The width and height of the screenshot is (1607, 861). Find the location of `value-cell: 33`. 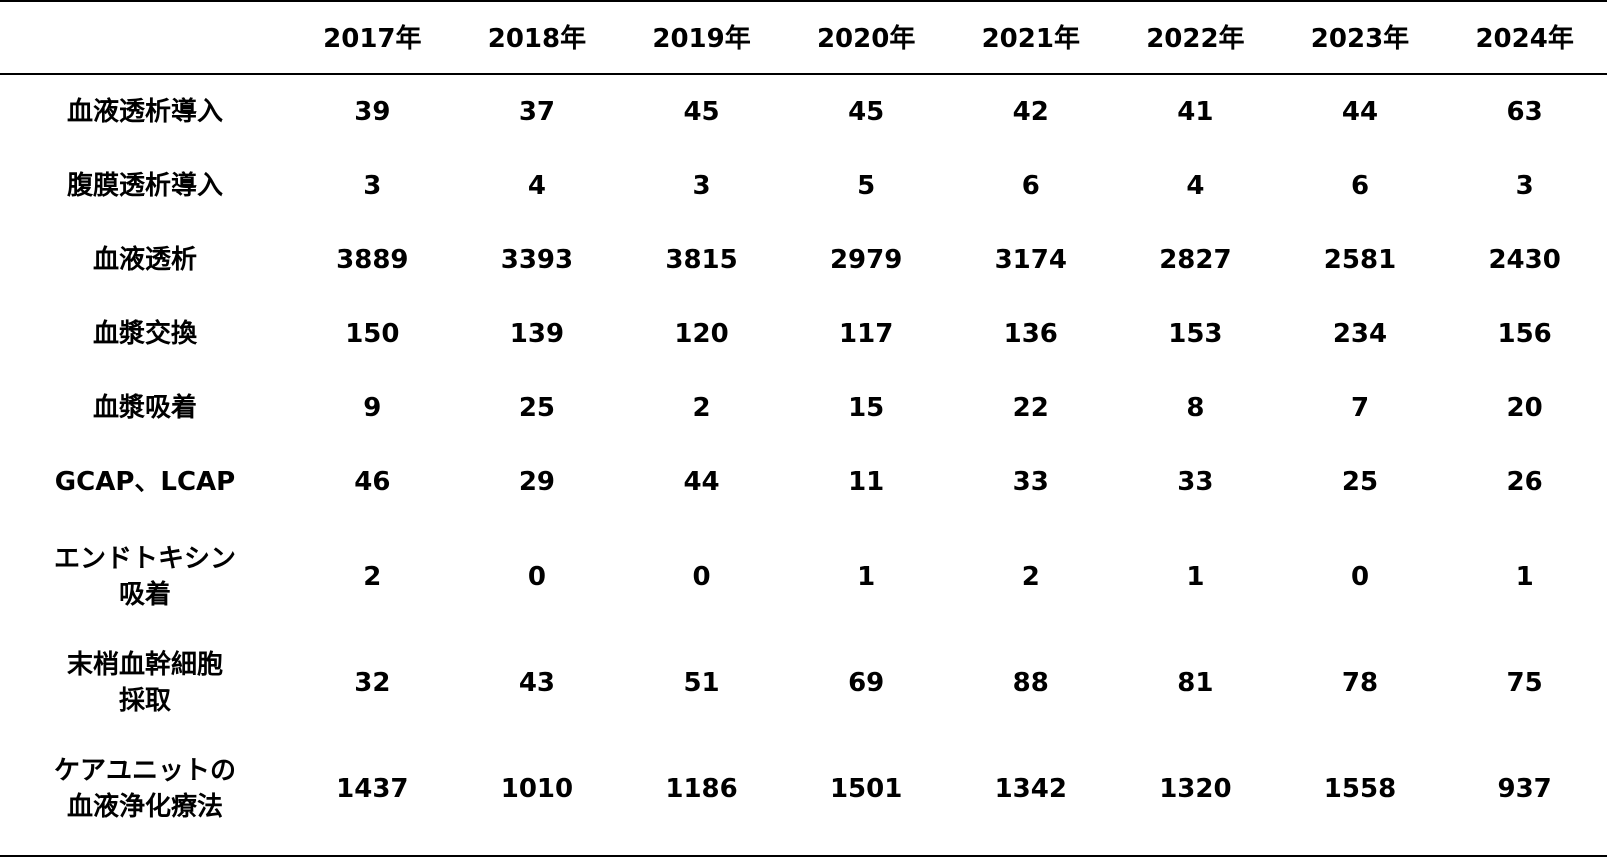

value-cell: 33 is located at coordinates (1030, 482).